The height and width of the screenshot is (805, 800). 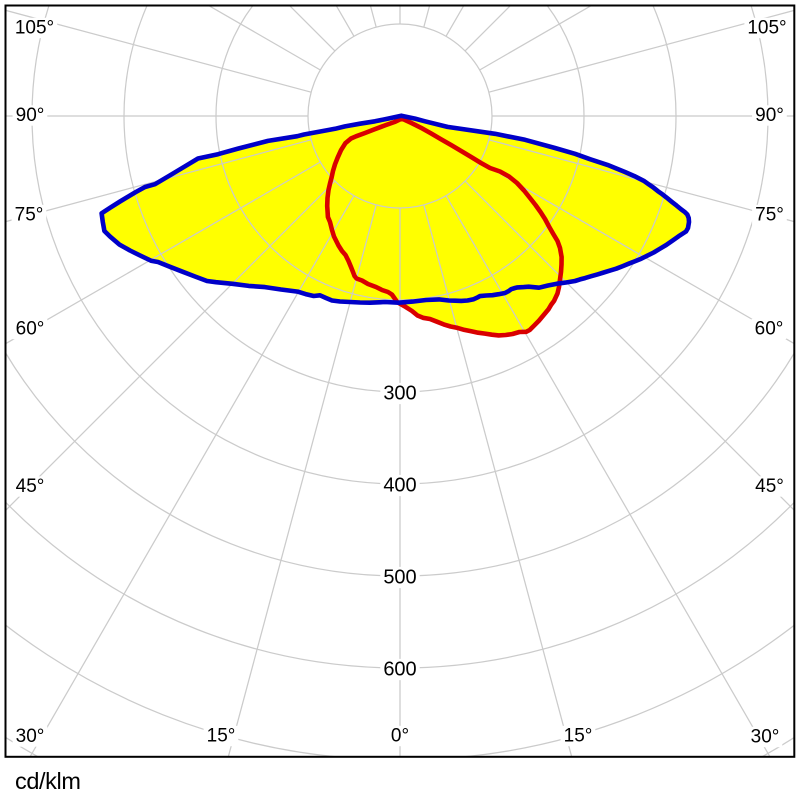 What do you see at coordinates (400, 736) in the screenshot?
I see `svg-text: 0°` at bounding box center [400, 736].